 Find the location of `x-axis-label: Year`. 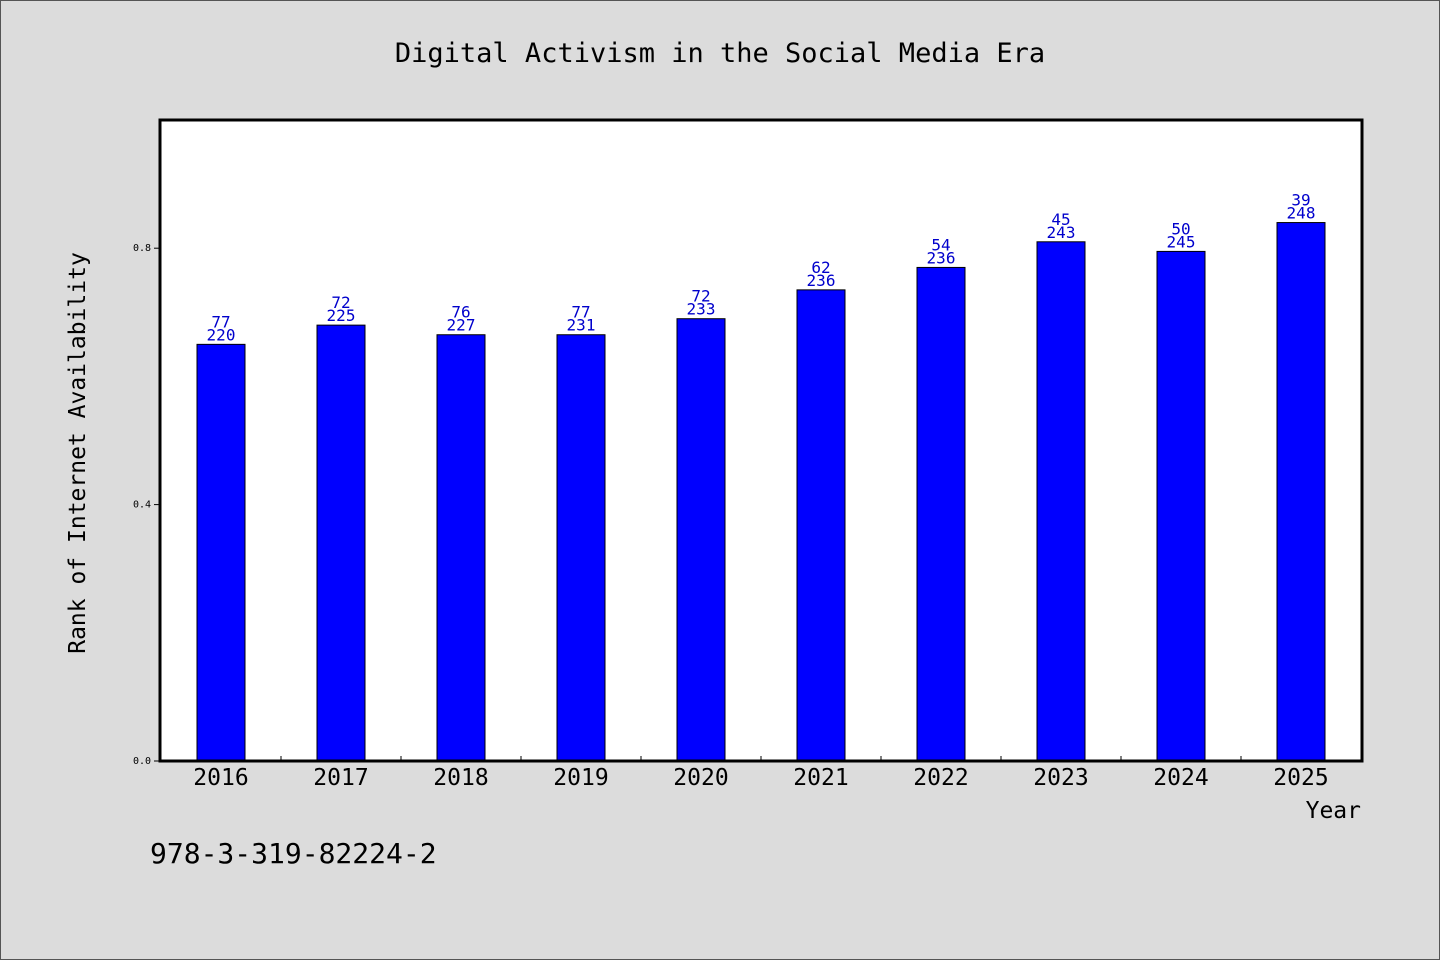

x-axis-label: Year is located at coordinates (1333, 811).